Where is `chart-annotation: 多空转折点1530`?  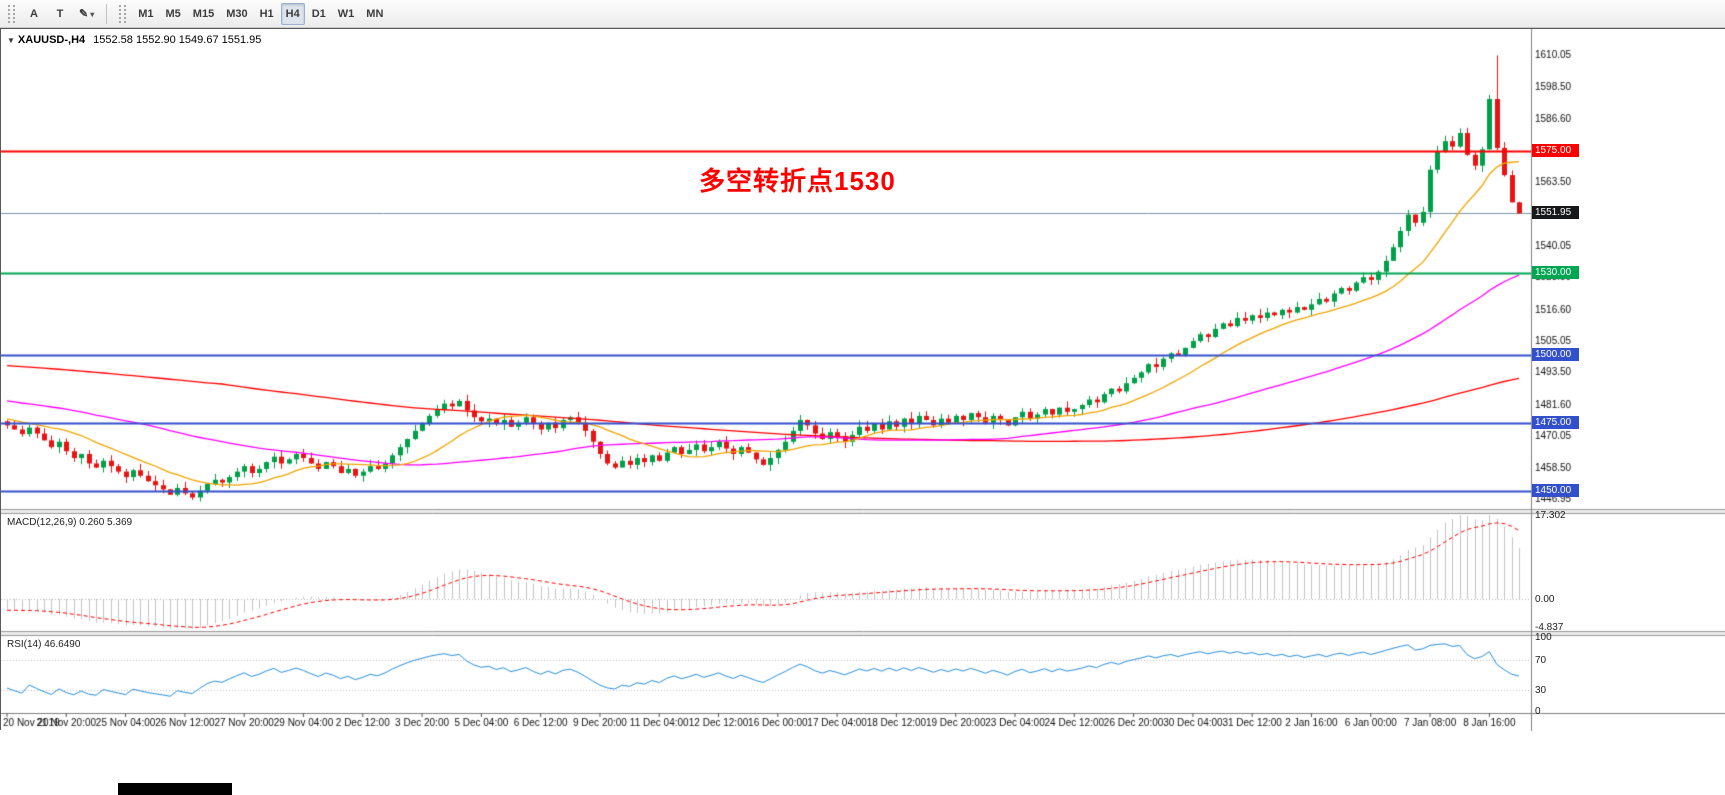 chart-annotation: 多空转折点1530 is located at coordinates (797, 181).